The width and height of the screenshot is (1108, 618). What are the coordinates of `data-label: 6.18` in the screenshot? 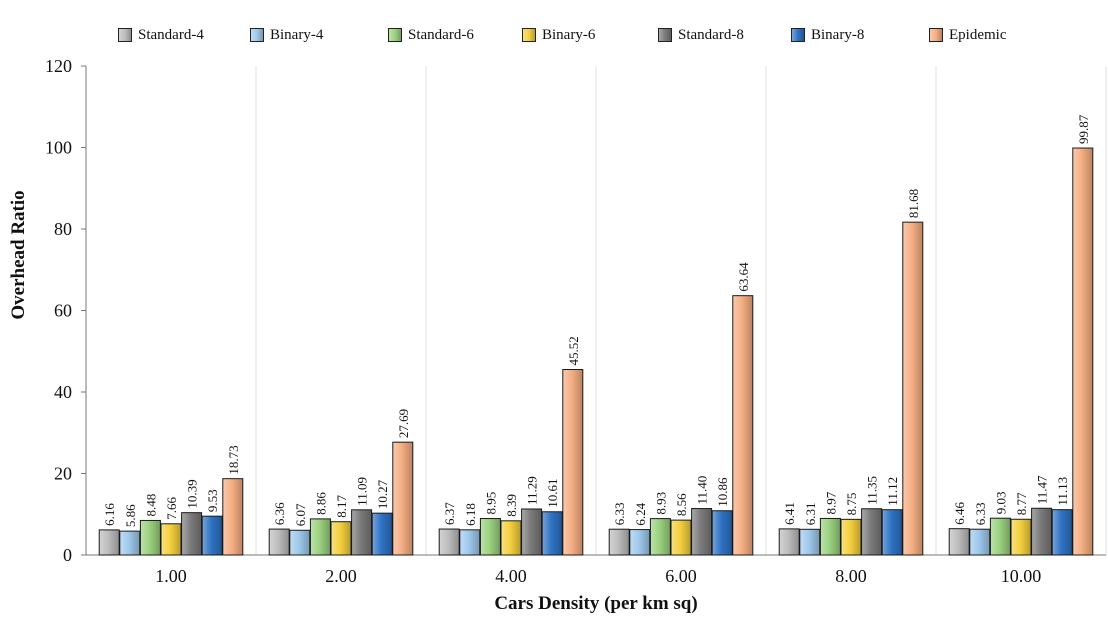 It's located at (470, 514).